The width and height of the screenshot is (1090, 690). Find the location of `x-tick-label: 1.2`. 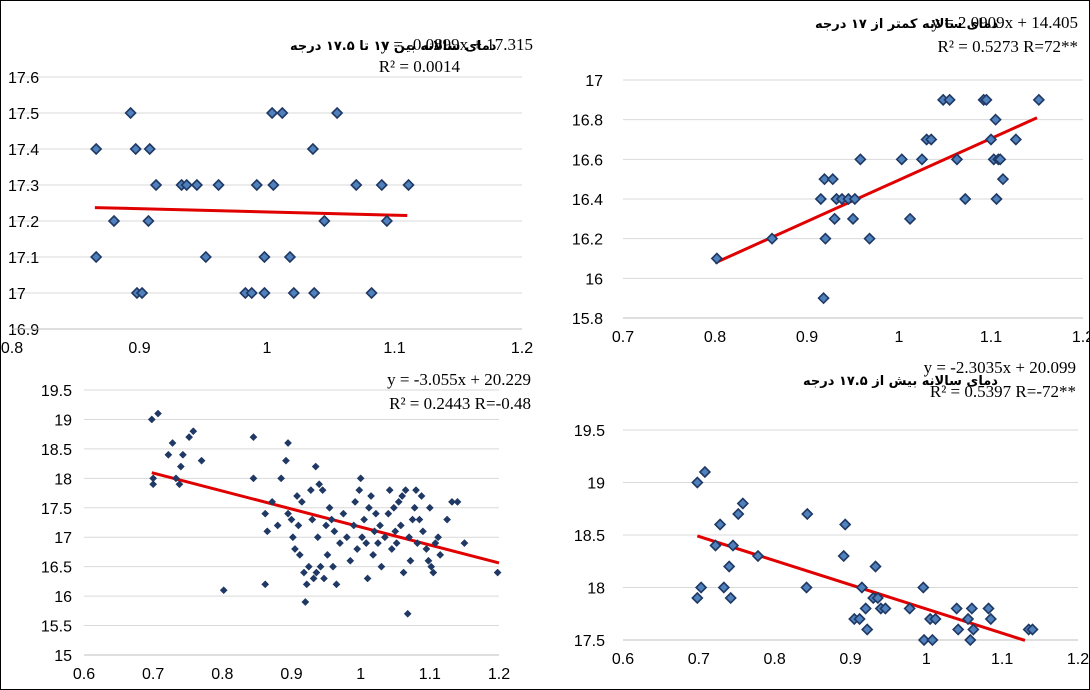

x-tick-label: 1.2 is located at coordinates (499, 674).